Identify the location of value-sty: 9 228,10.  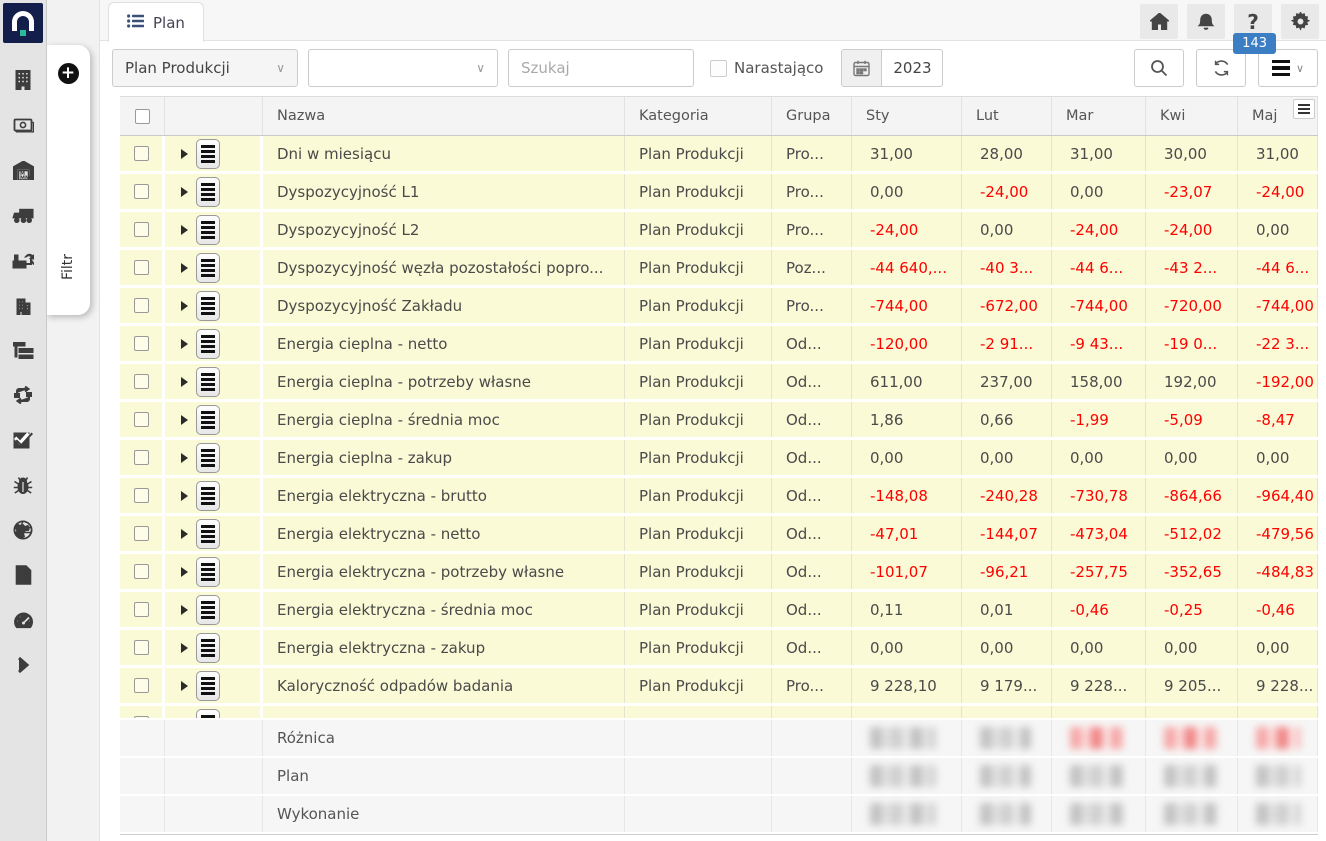
(907, 685).